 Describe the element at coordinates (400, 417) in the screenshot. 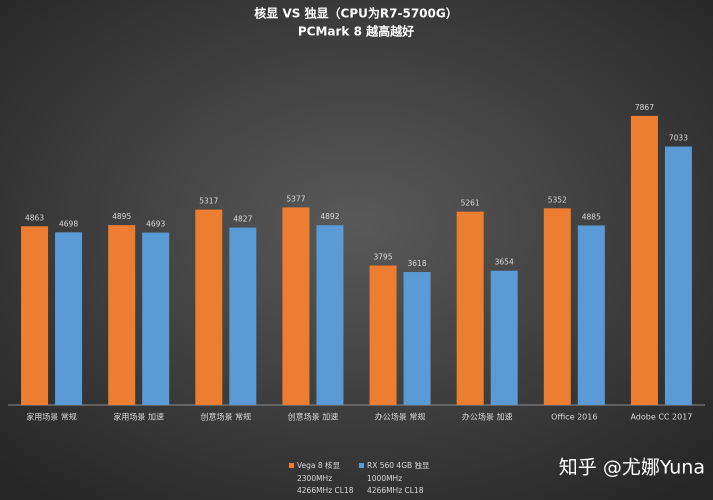

I see `x-tick-label: 办公场景 常规` at that location.